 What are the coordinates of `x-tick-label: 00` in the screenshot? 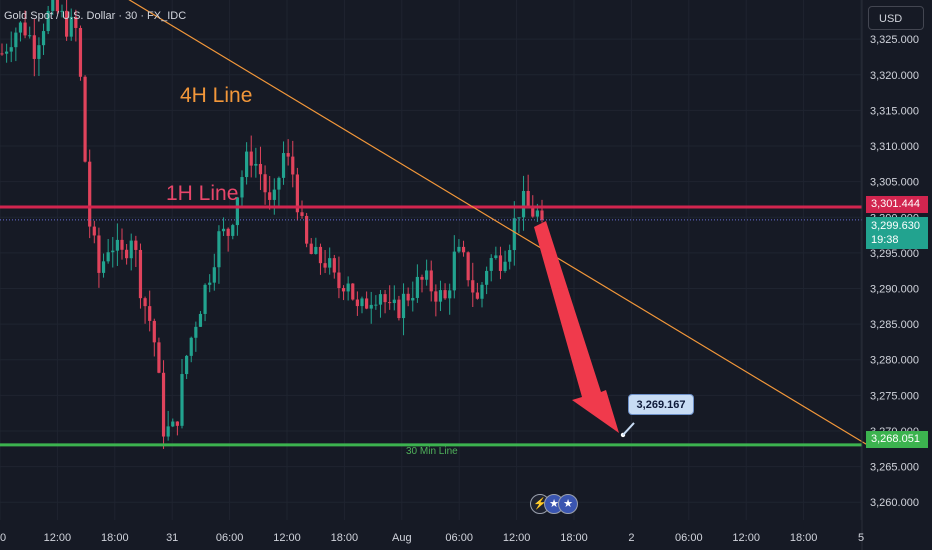 It's located at (3, 538).